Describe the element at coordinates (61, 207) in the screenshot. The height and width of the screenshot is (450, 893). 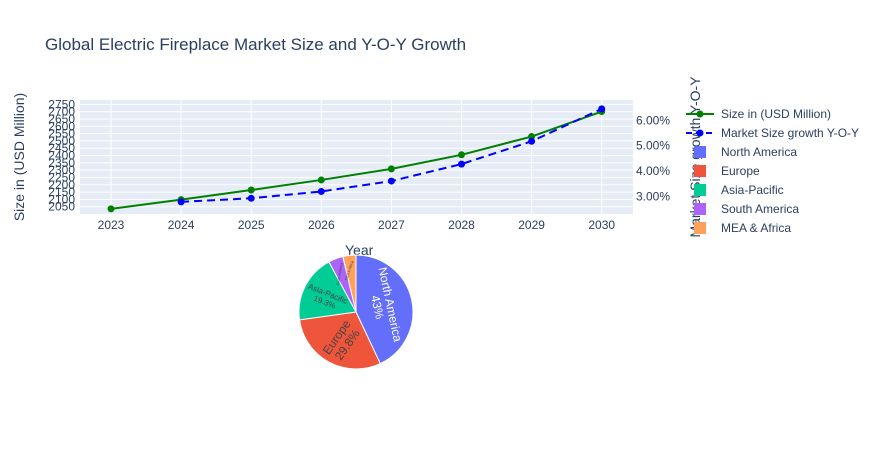
I see `y-tick-label: 2050` at that location.